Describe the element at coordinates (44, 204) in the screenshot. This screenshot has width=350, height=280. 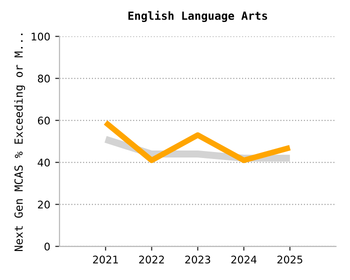
I see `y-tick-label: 20` at that location.